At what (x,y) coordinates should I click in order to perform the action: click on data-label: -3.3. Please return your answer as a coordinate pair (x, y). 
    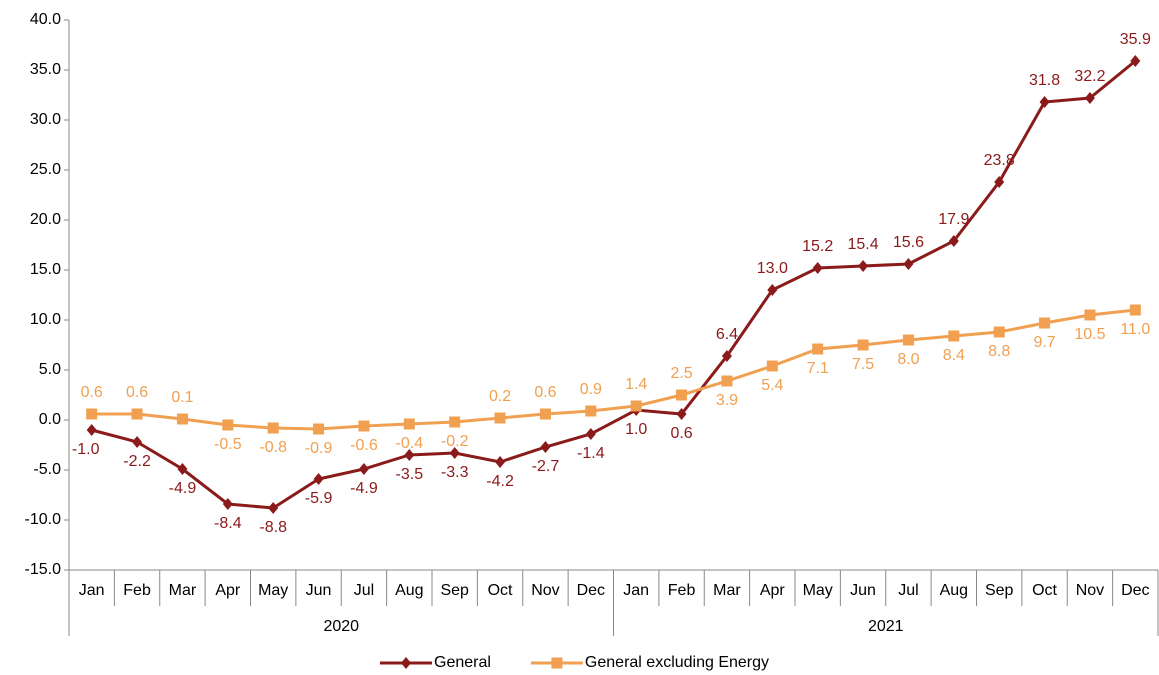
    Looking at the image, I should click on (455, 472).